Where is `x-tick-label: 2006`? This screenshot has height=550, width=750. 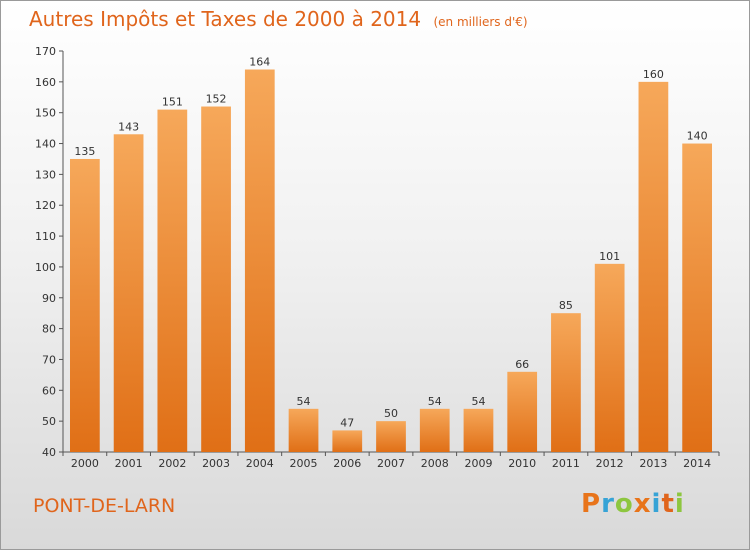 x-tick-label: 2006 is located at coordinates (347, 463).